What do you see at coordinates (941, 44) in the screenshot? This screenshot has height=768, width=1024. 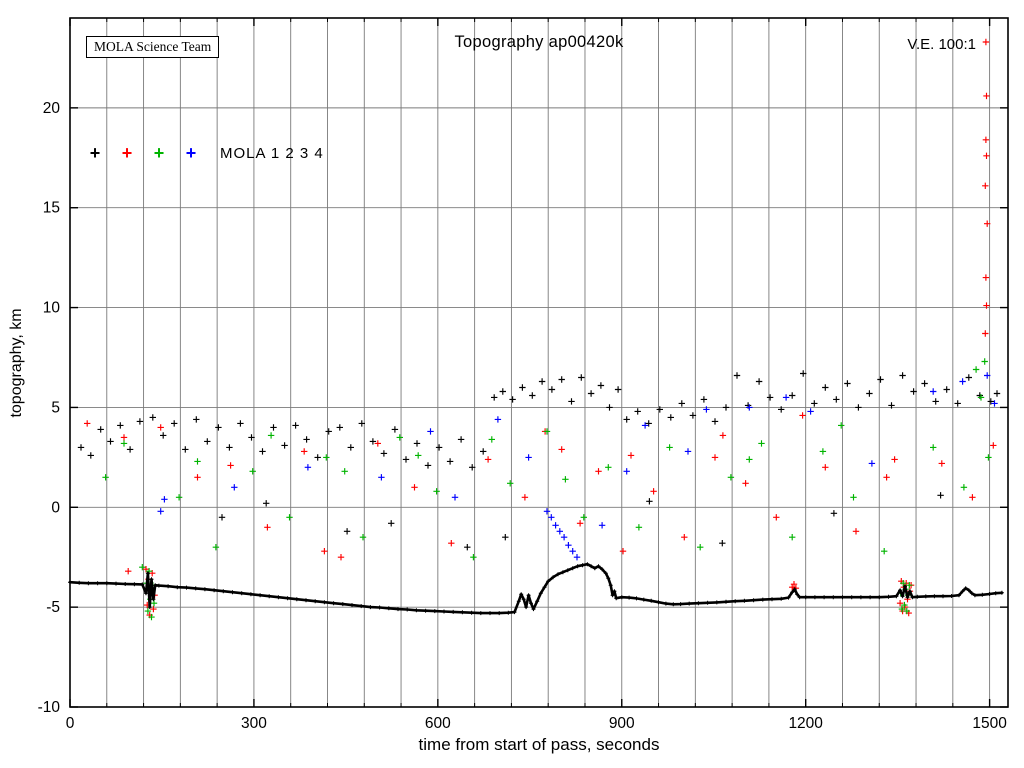 I see `vertical-exaggeration-label: V.E. 100:1` at bounding box center [941, 44].